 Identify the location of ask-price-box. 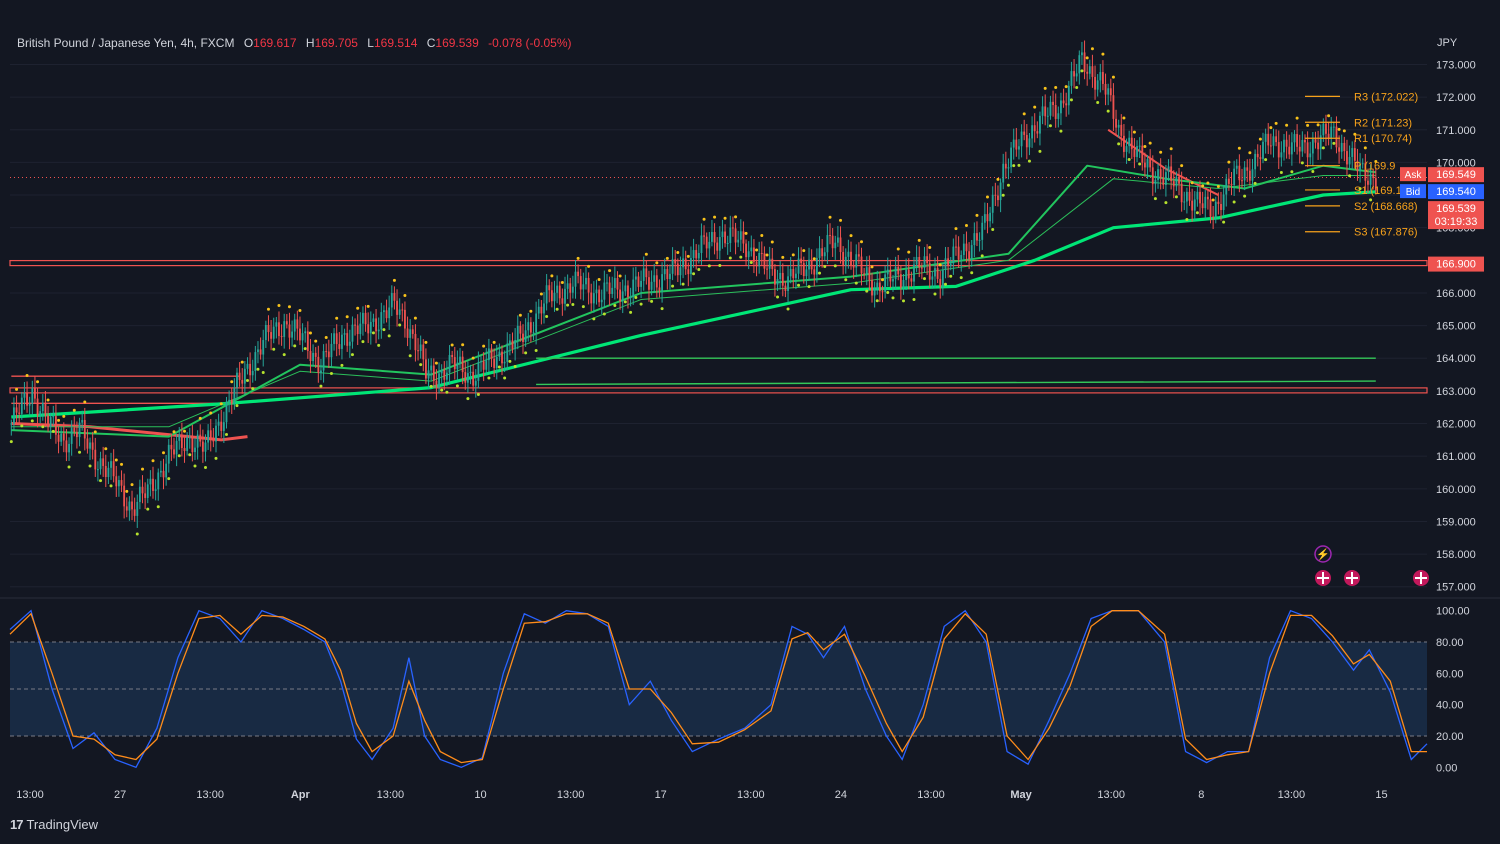
(1456, 175).